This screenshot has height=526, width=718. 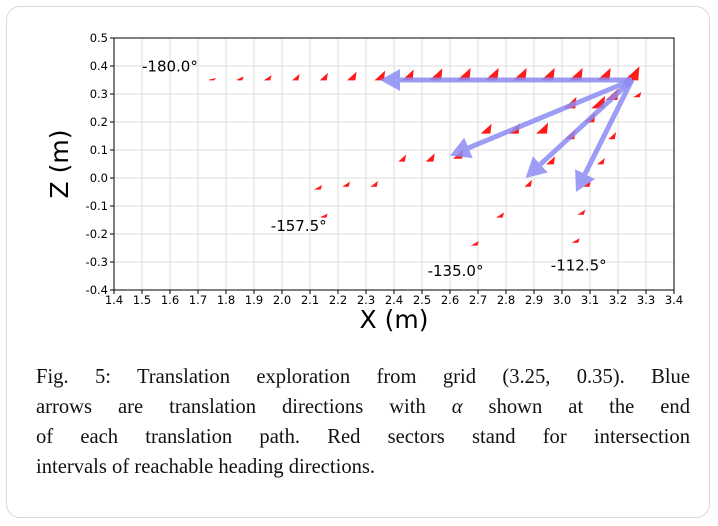 I want to click on x-tick-label: 2.2, so click(x=338, y=300).